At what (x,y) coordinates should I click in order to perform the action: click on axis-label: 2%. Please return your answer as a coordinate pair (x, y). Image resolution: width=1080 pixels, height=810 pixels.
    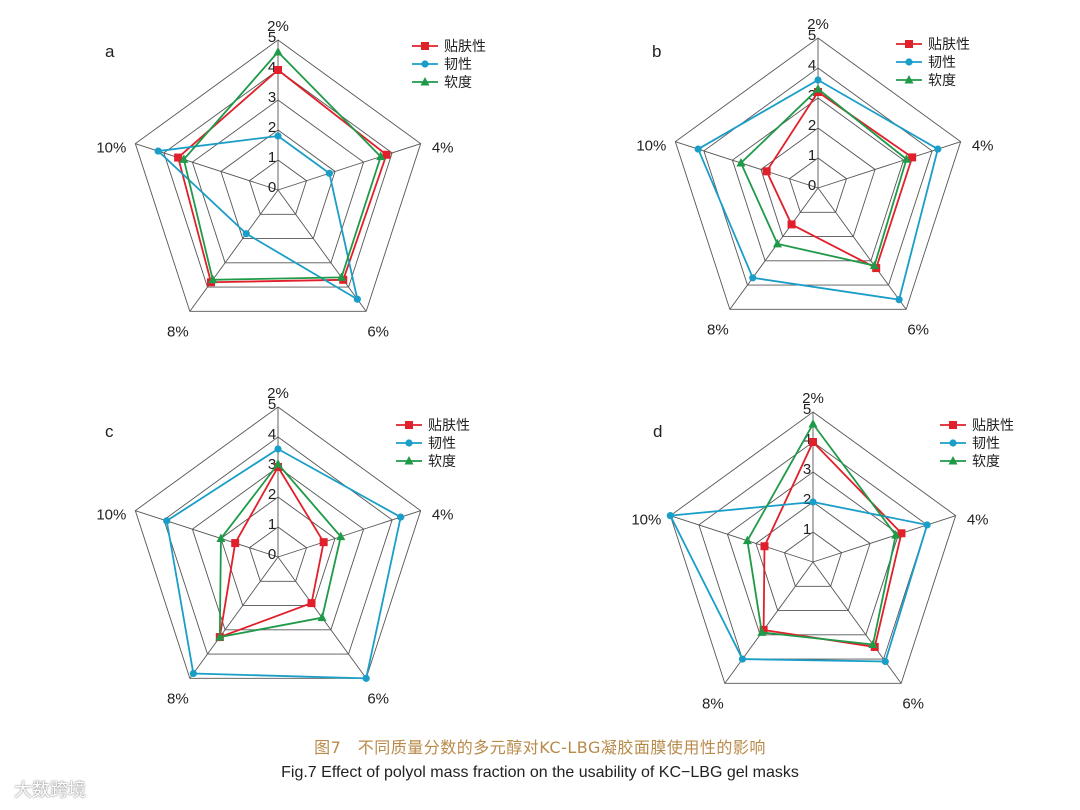
    Looking at the image, I should click on (278, 393).